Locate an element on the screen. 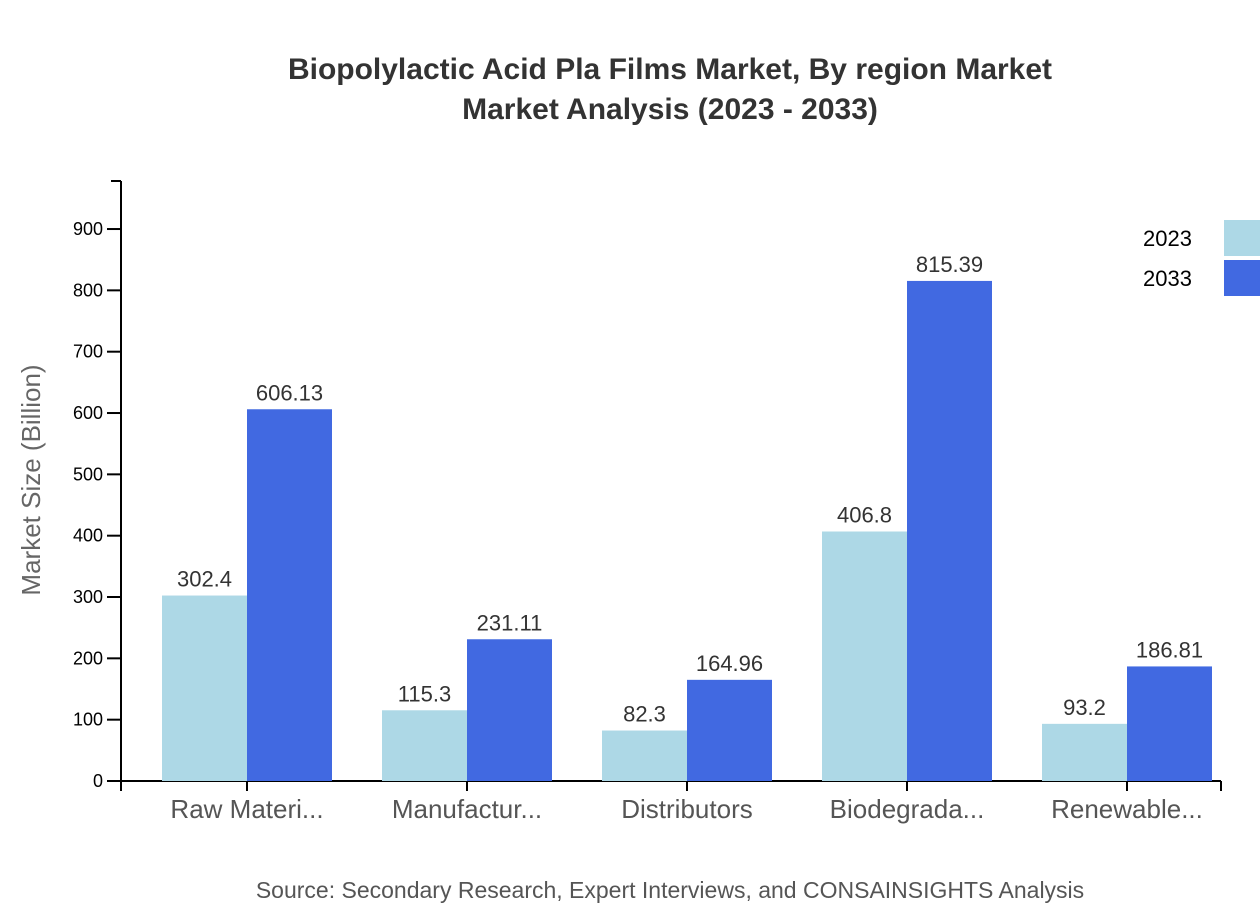 This screenshot has height=920, width=1260. y-tick-label: 200 is located at coordinates (88, 658).